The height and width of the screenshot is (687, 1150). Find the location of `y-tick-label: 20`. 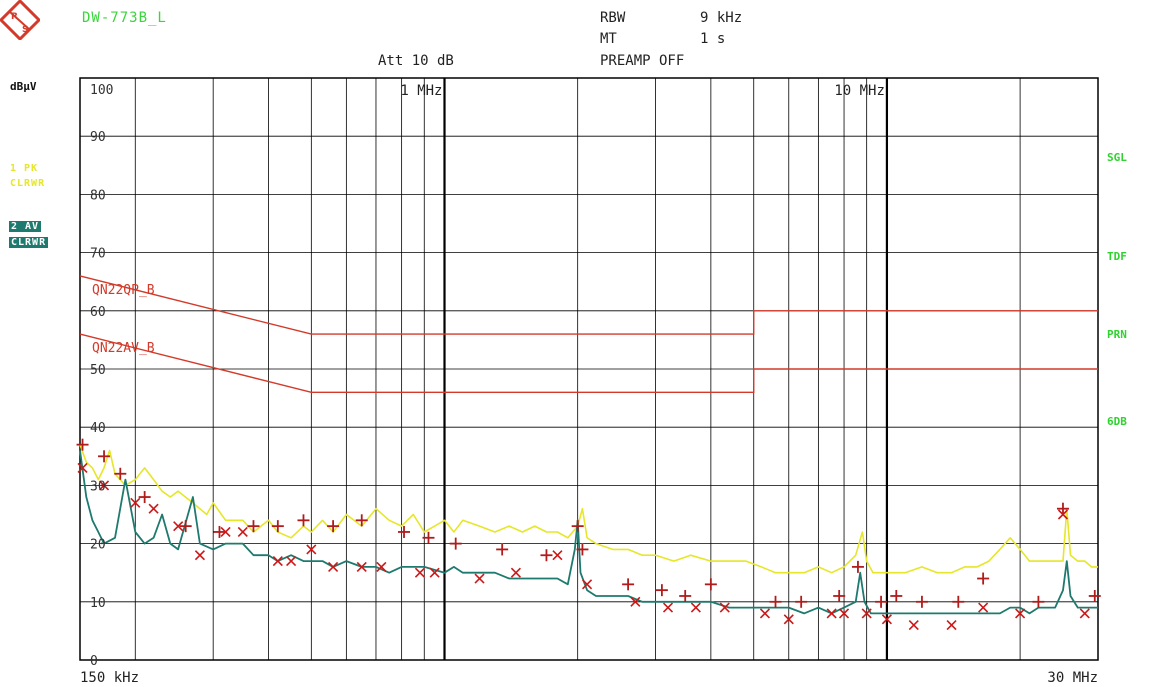

y-tick-label: 20 is located at coordinates (98, 545).